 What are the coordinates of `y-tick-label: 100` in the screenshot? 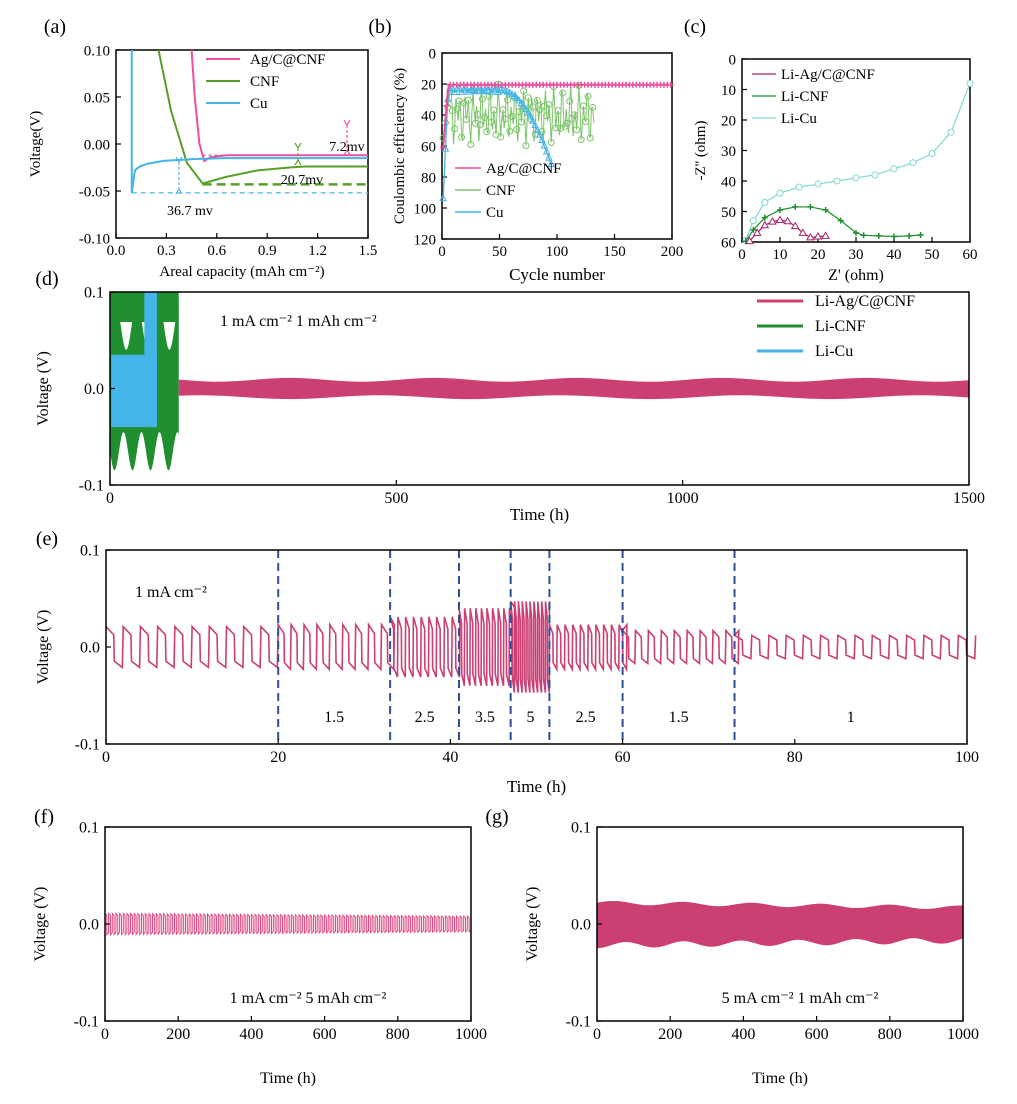 It's located at (425, 209).